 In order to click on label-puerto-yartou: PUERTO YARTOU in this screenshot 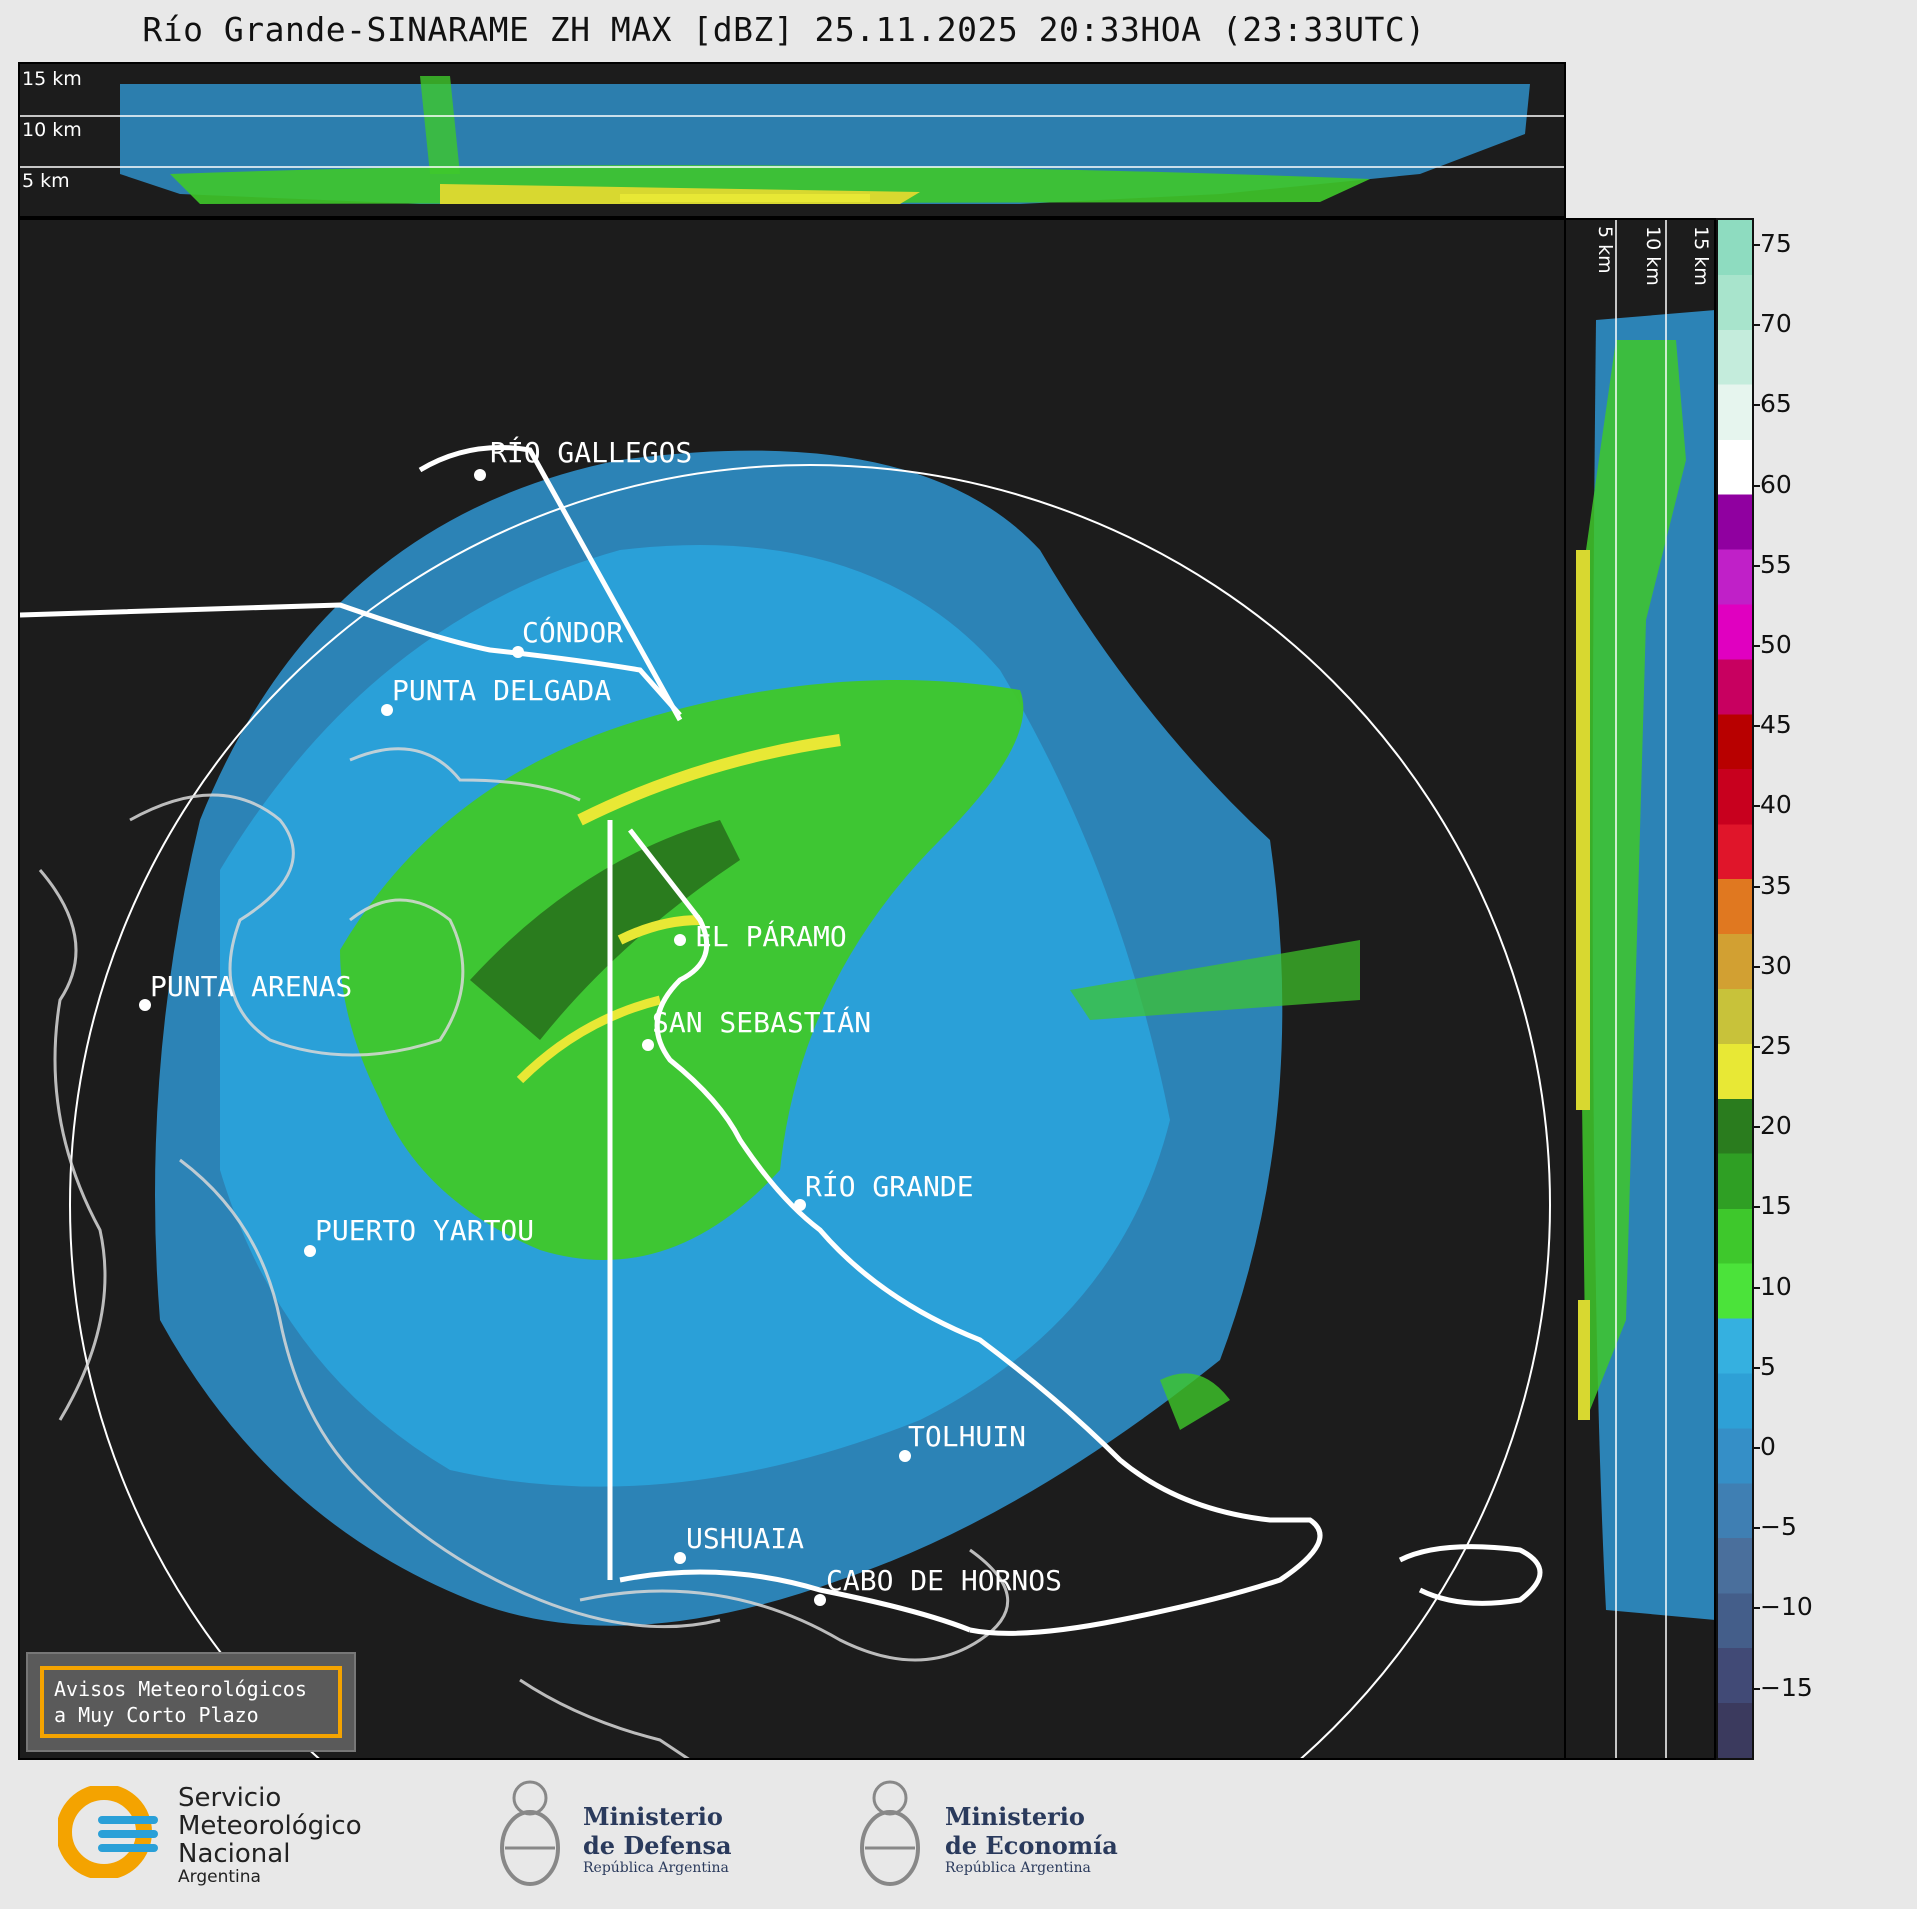, I will do `click(424, 1230)`.